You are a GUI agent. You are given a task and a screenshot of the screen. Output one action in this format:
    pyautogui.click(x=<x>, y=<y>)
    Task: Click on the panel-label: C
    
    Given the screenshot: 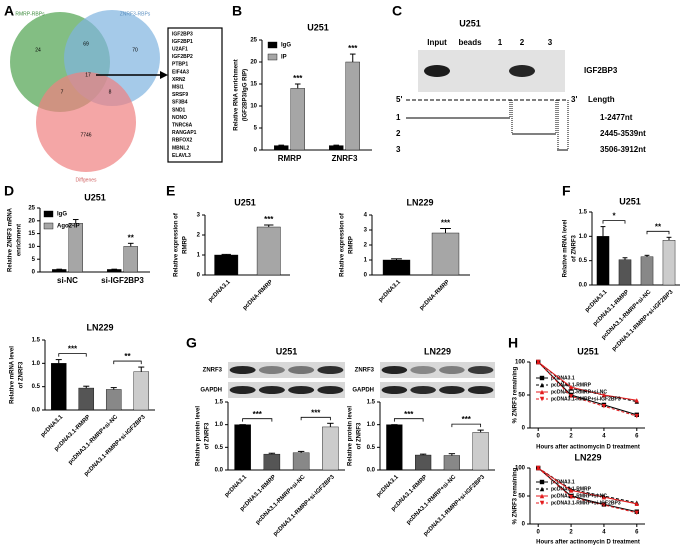 What is the action you would take?
    pyautogui.click(x=397, y=11)
    